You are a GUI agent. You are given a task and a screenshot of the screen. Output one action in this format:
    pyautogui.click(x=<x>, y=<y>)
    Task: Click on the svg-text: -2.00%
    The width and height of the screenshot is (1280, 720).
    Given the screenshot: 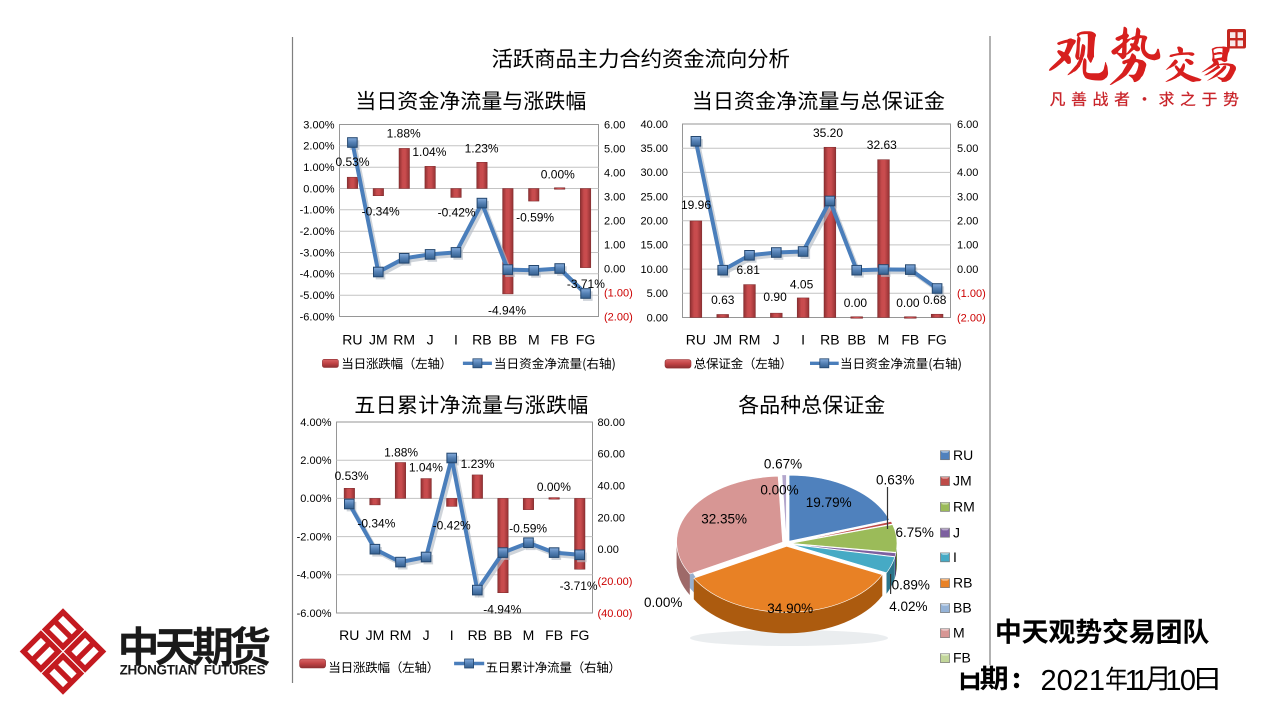 What is the action you would take?
    pyautogui.click(x=317, y=232)
    